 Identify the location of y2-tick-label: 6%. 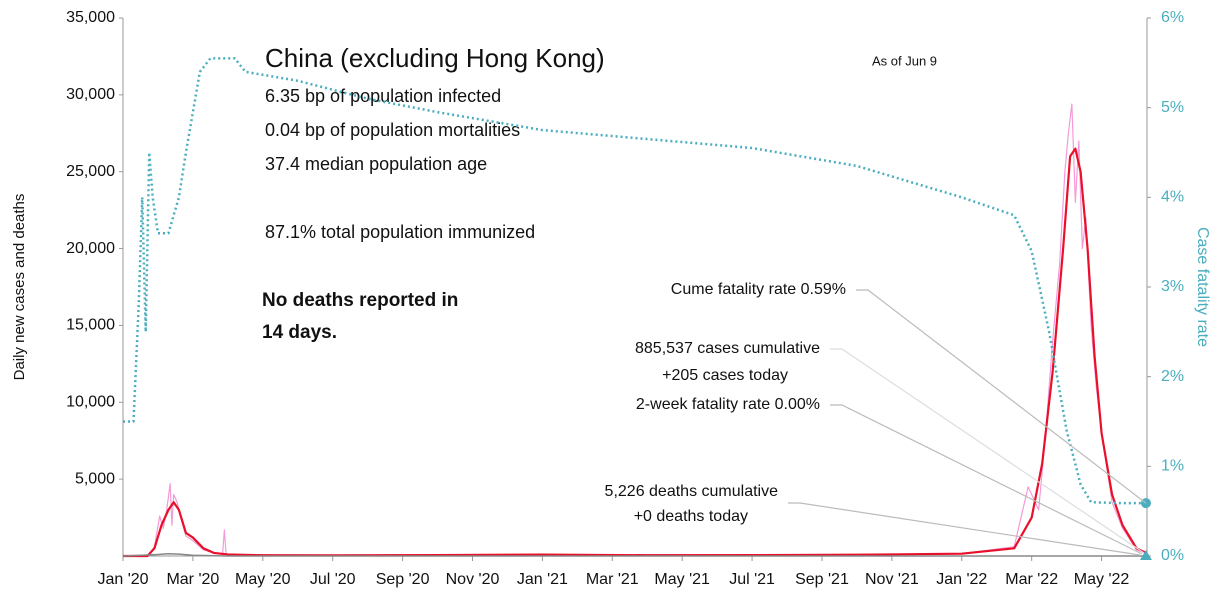
(1172, 17).